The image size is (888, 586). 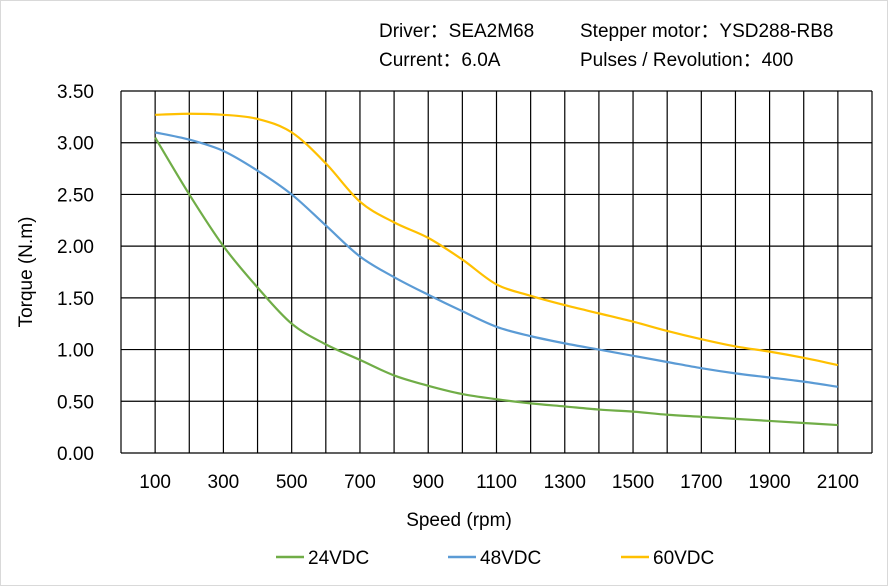 I want to click on x-tick-label: 100, so click(x=155, y=482).